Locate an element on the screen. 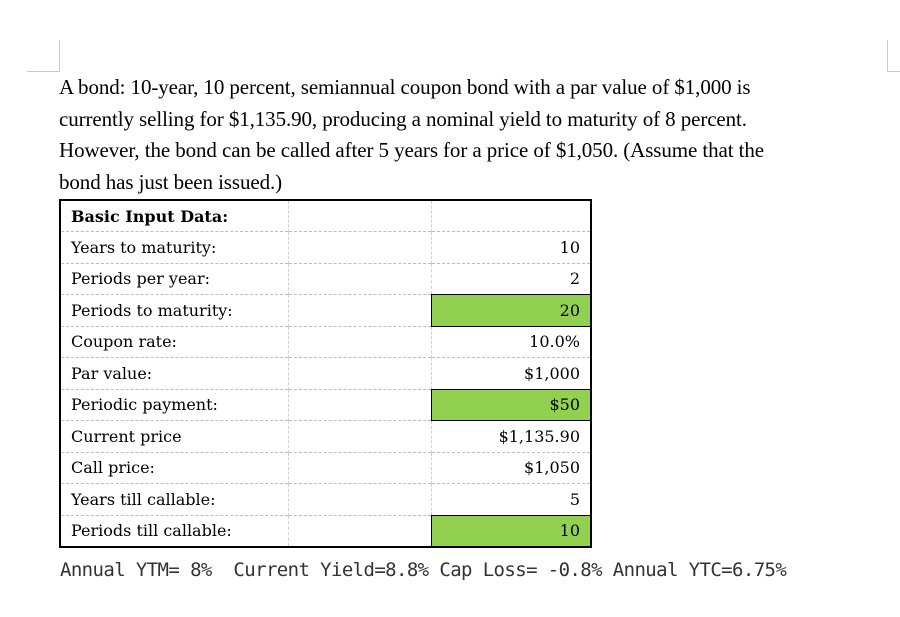 This screenshot has width=900, height=617. row-value: $1,000 is located at coordinates (510, 373).